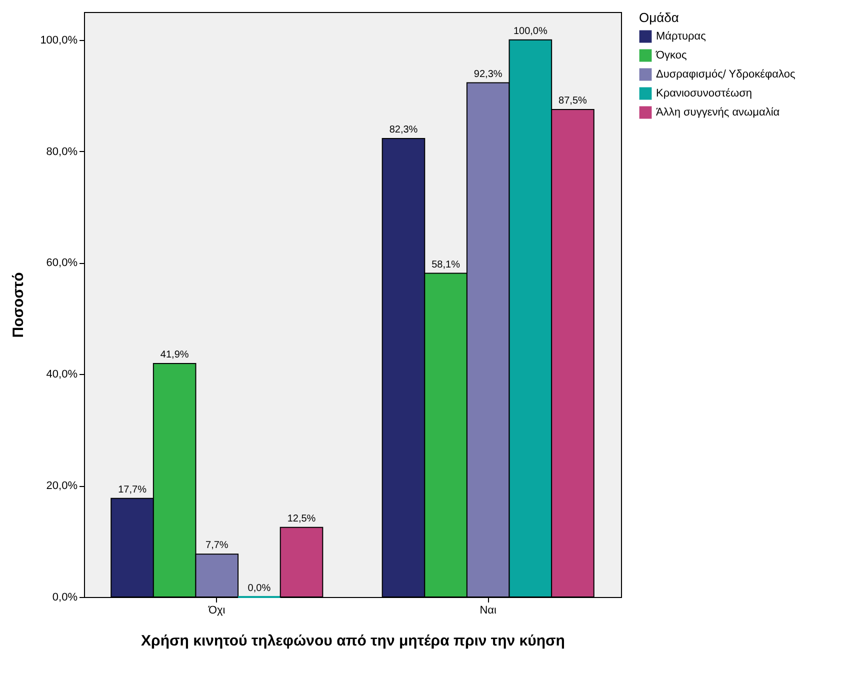 Image resolution: width=860 pixels, height=693 pixels. What do you see at coordinates (132, 490) in the screenshot?
I see `data-label: 17,7%` at bounding box center [132, 490].